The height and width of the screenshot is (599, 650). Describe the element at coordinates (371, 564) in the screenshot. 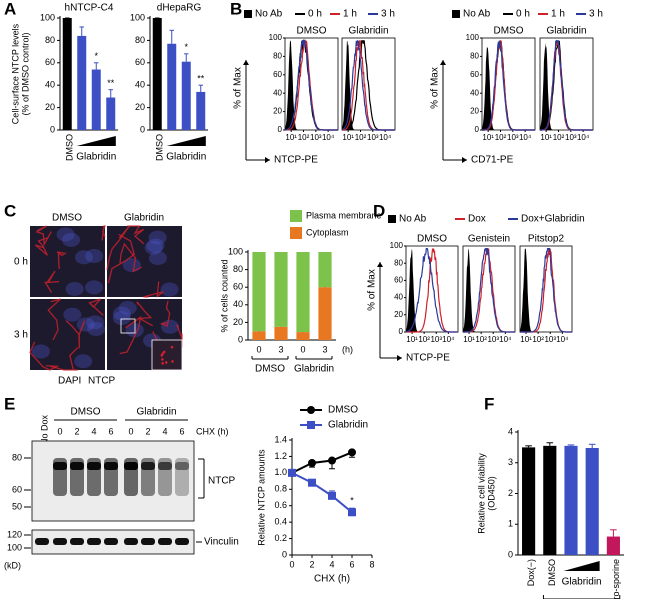

I see `x-tick-label: 8` at that location.